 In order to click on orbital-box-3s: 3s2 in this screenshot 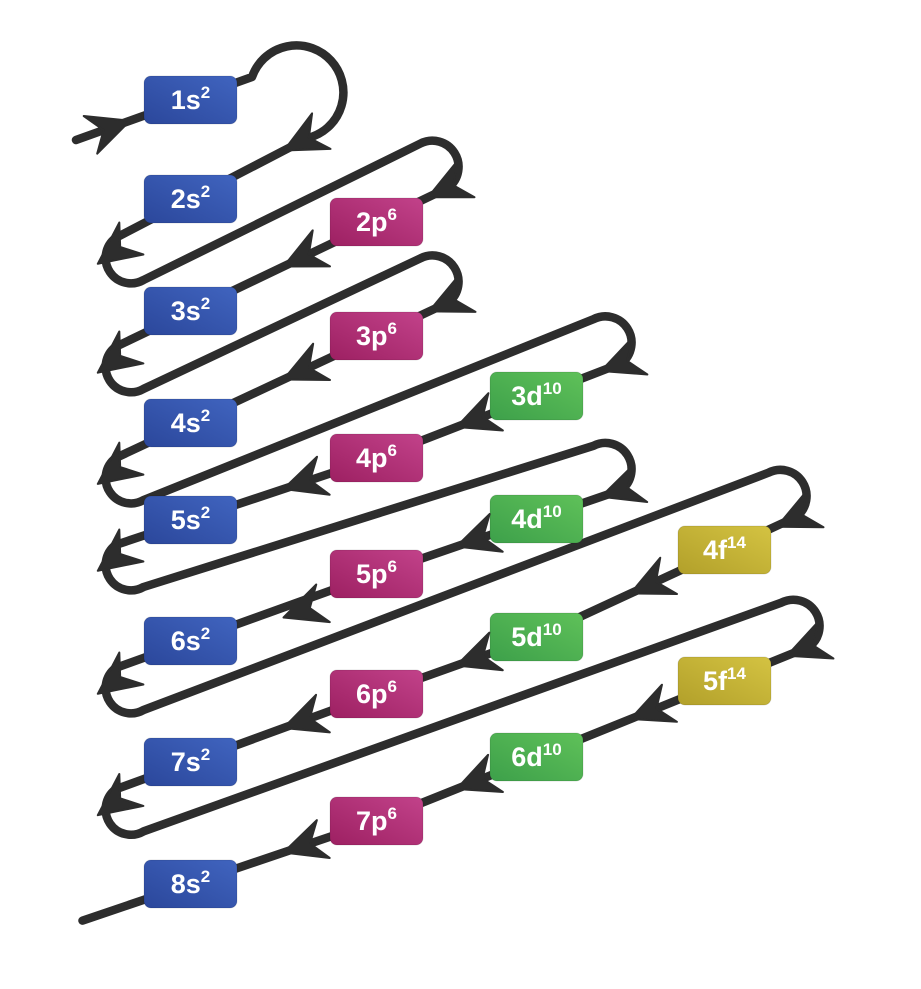, I will do `click(190, 311)`.